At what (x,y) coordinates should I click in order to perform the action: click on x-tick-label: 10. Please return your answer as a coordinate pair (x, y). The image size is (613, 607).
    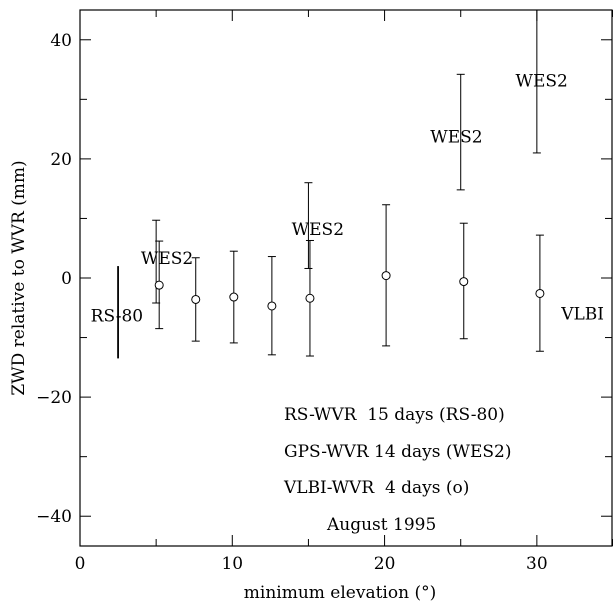
    Looking at the image, I should click on (232, 564).